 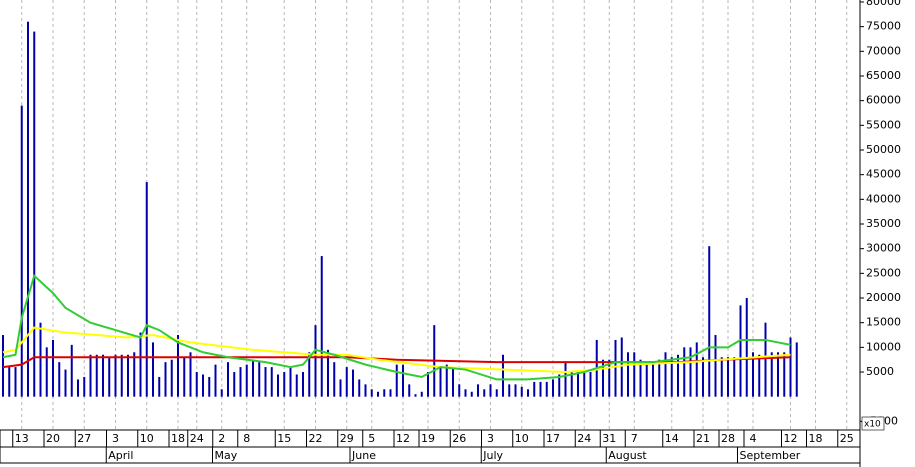 What do you see at coordinates (221, 438) in the screenshot?
I see `x-tick-label: 2` at bounding box center [221, 438].